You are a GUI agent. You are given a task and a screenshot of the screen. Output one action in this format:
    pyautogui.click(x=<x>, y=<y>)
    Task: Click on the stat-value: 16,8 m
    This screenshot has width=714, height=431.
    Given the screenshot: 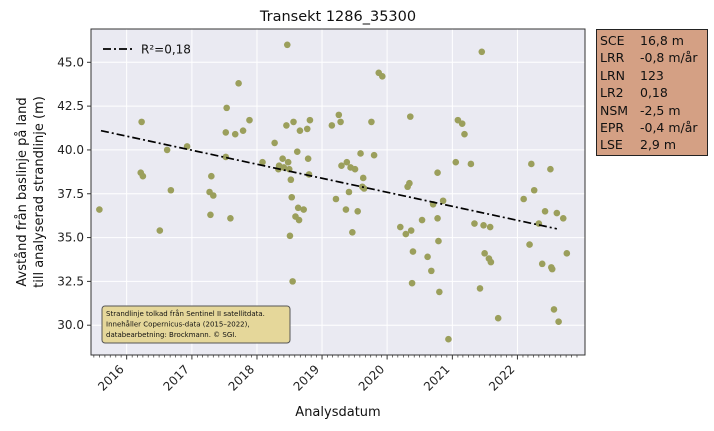 What is the action you would take?
    pyautogui.click(x=662, y=40)
    